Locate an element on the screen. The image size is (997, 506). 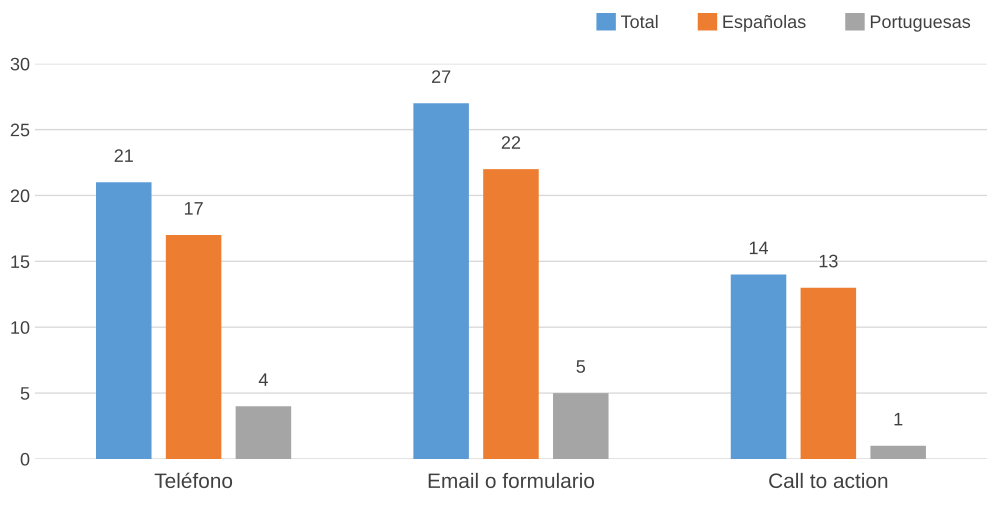
data-label: 5 is located at coordinates (581, 366).